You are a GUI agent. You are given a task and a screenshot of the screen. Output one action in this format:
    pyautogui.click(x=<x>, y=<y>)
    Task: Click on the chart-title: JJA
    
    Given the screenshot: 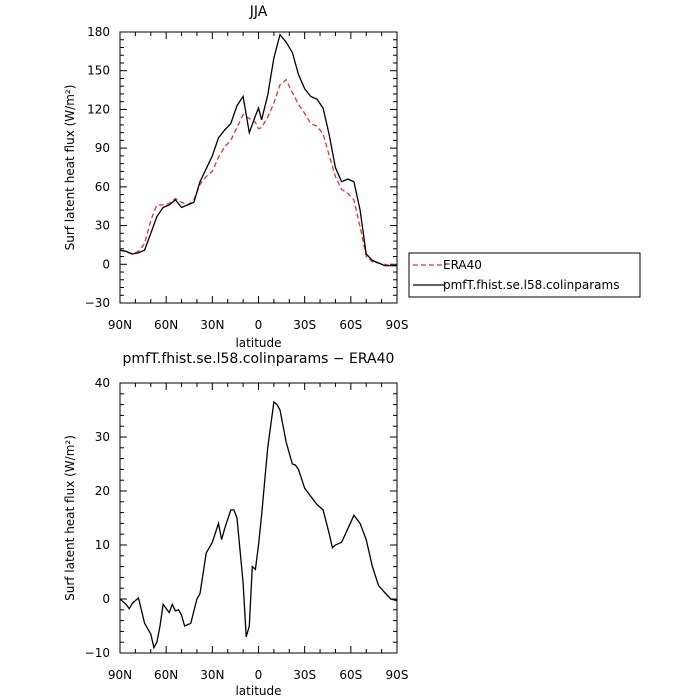 What is the action you would take?
    pyautogui.click(x=258, y=12)
    